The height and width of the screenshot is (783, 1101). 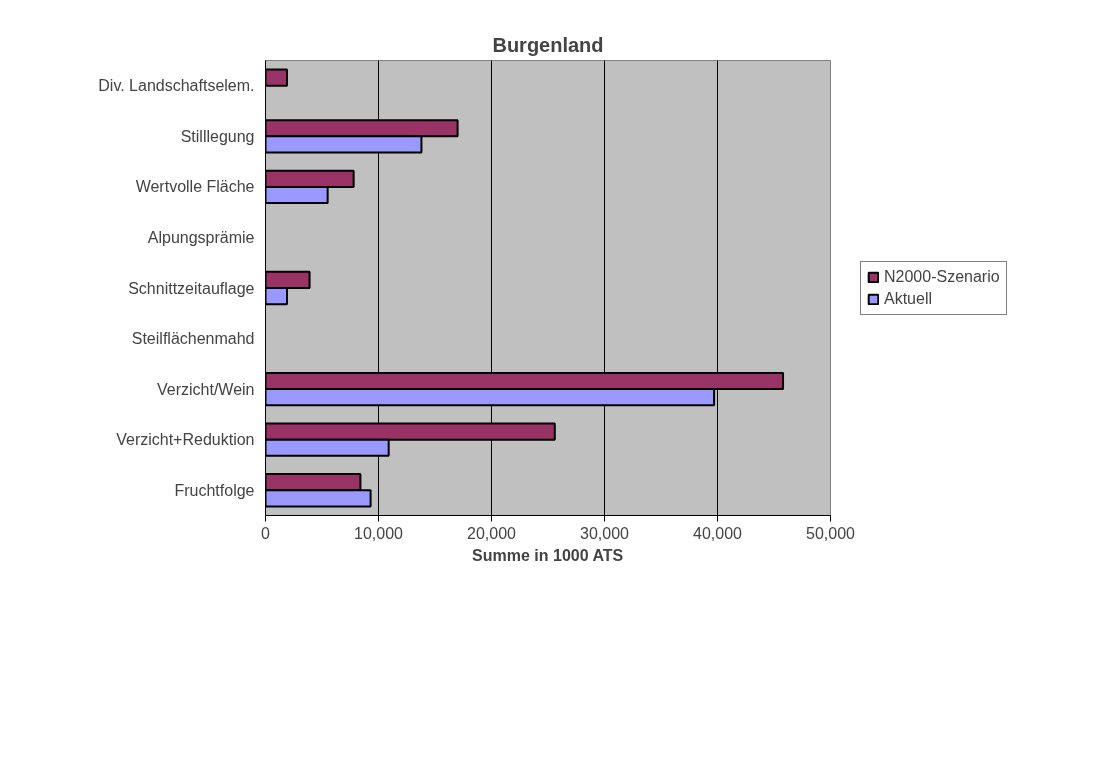 I want to click on chart-title: Burgenland, so click(x=548, y=44).